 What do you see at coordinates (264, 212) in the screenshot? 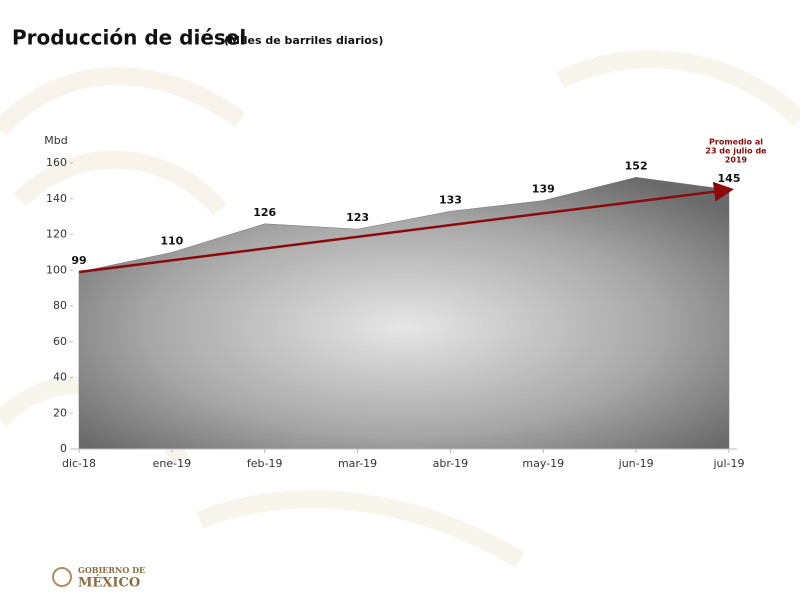
I see `data-label: 126` at bounding box center [264, 212].